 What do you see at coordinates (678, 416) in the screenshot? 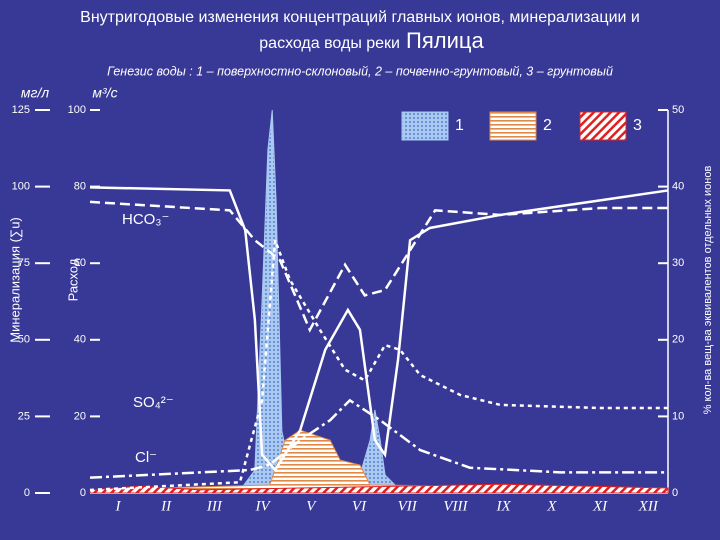
I see `y3-tick-label: 10` at bounding box center [678, 416].